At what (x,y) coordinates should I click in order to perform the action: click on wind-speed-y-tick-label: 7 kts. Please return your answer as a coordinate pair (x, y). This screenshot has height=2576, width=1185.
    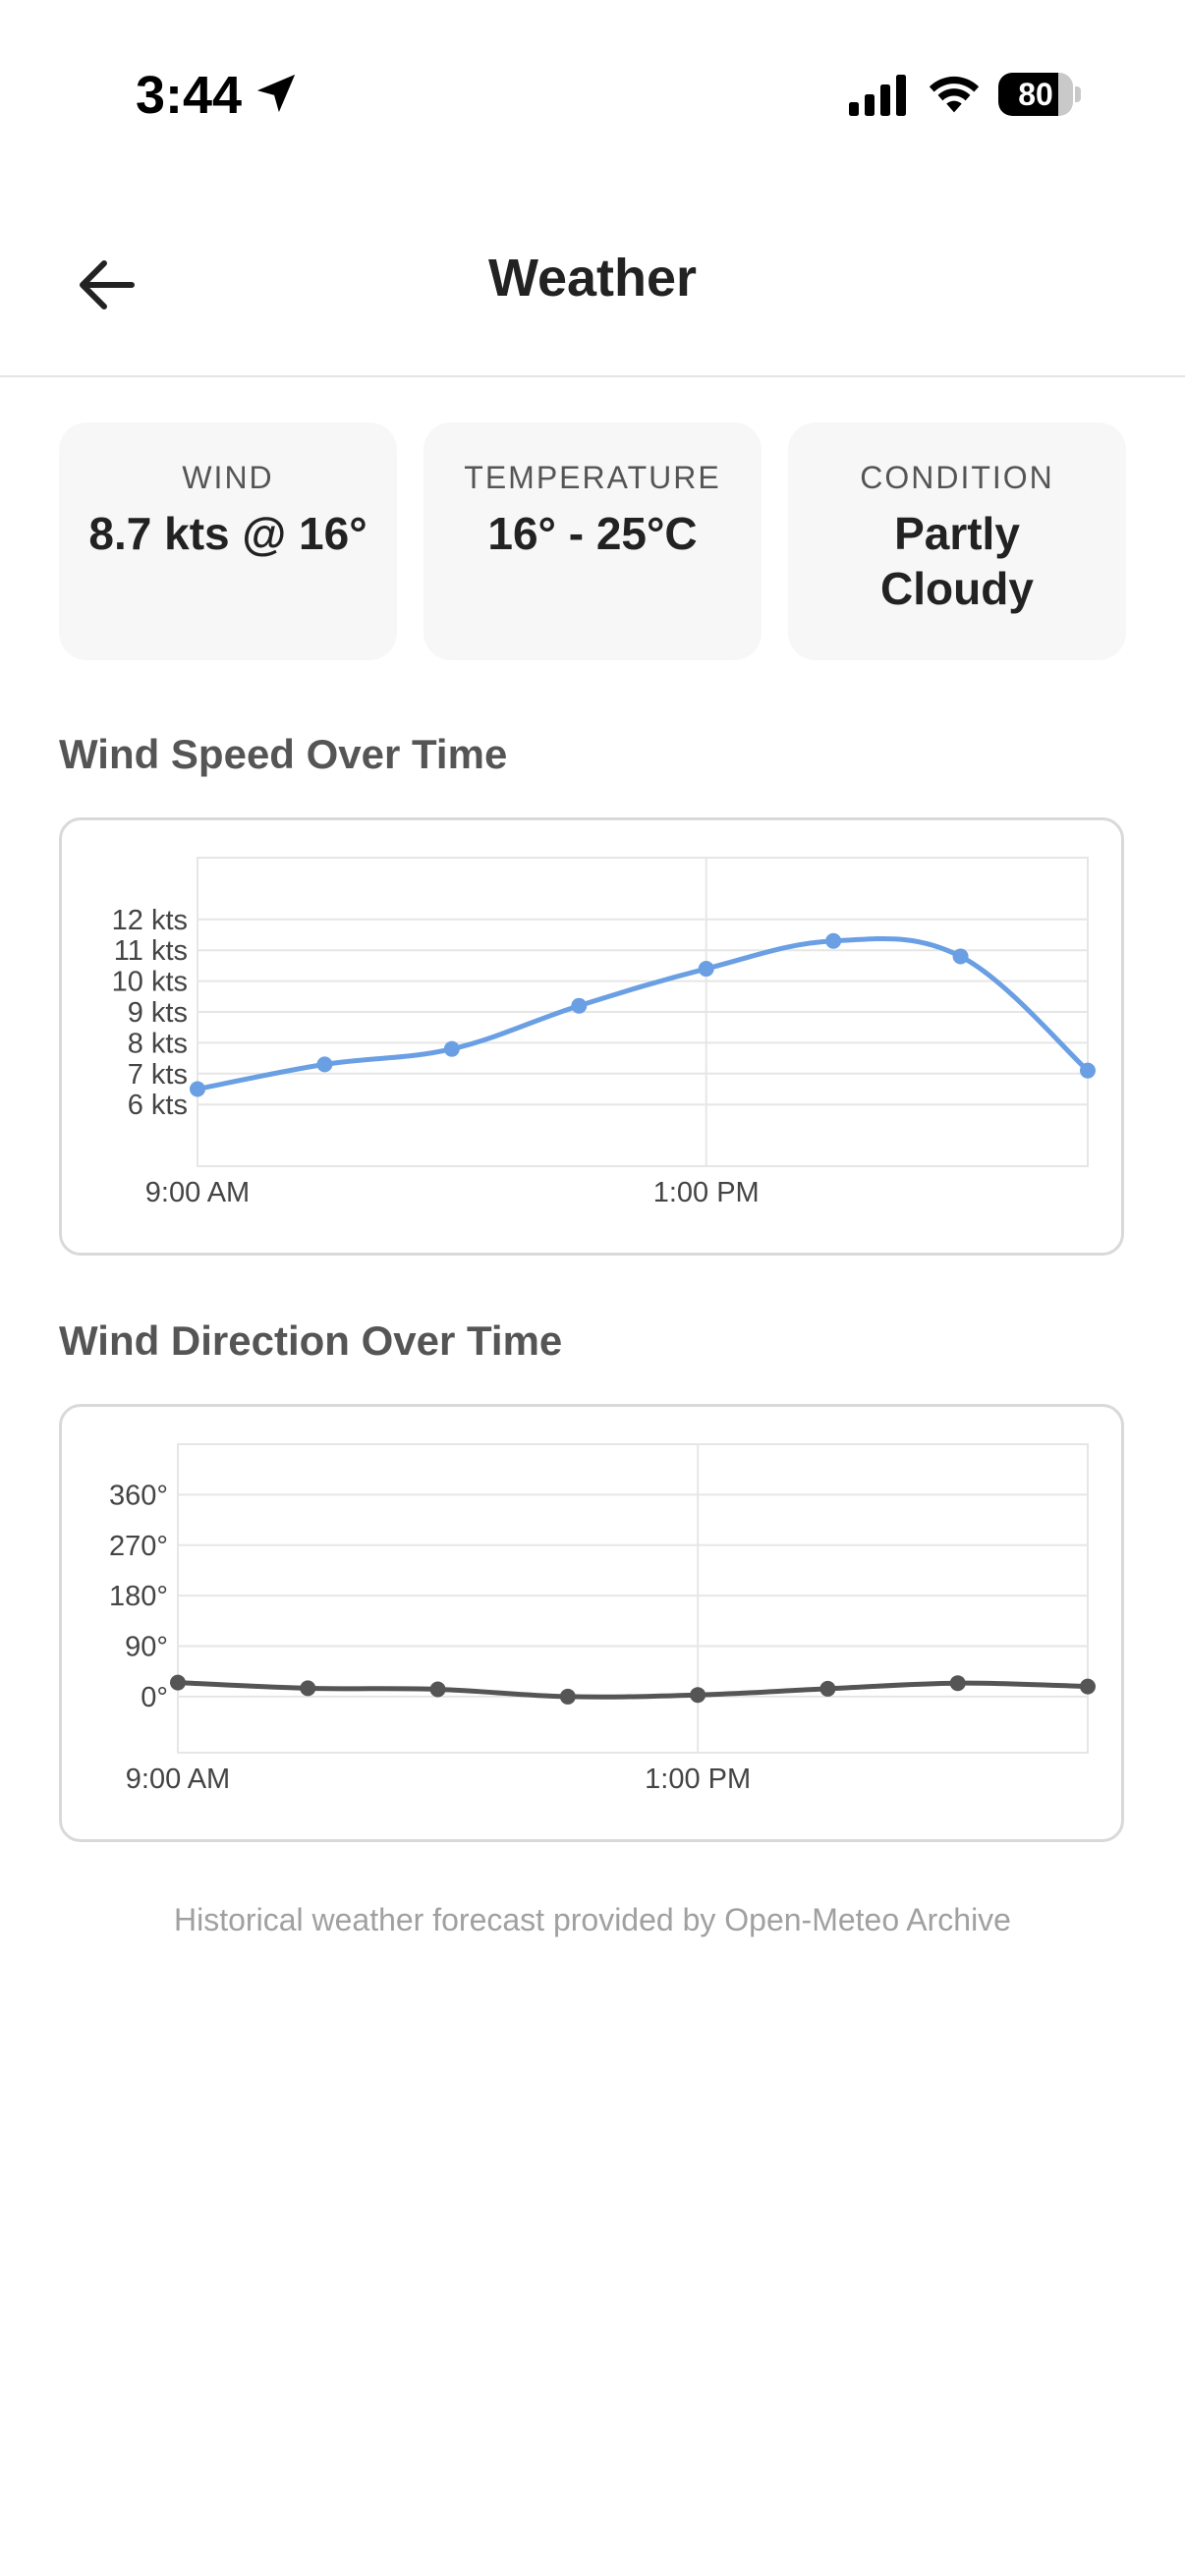
    Looking at the image, I should click on (158, 1075).